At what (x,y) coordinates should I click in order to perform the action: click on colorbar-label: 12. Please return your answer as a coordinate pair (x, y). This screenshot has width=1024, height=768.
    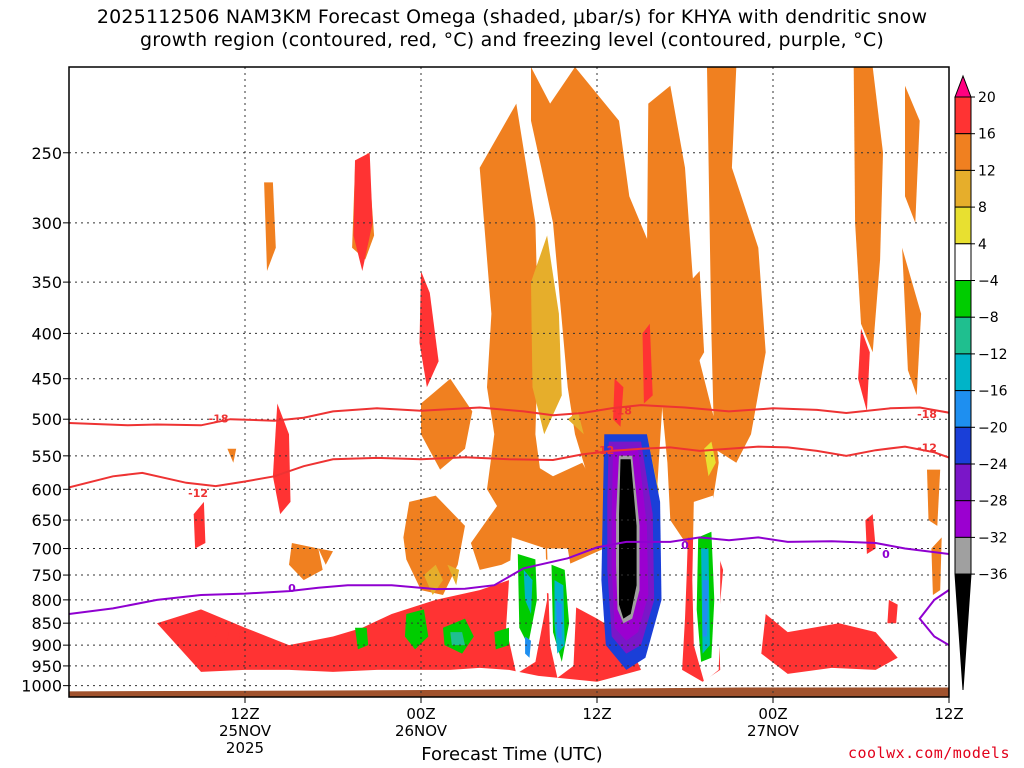
    Looking at the image, I should click on (987, 171).